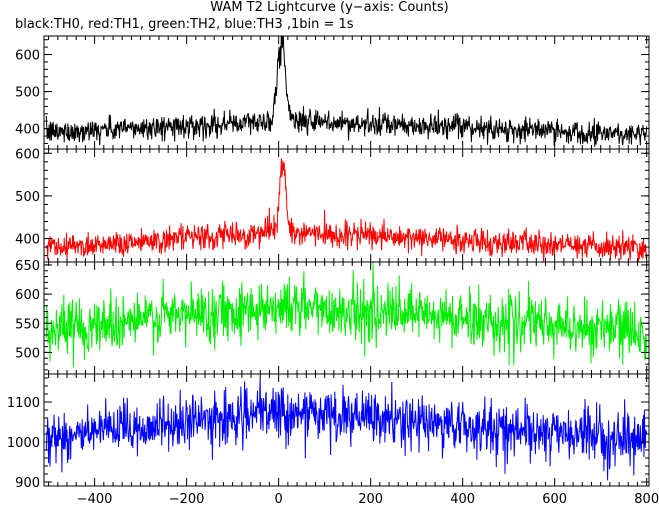  Describe the element at coordinates (329, 7) in the screenshot. I see `chart-title: WAM T2 Lightcurve (y−axis: Counts)` at that location.